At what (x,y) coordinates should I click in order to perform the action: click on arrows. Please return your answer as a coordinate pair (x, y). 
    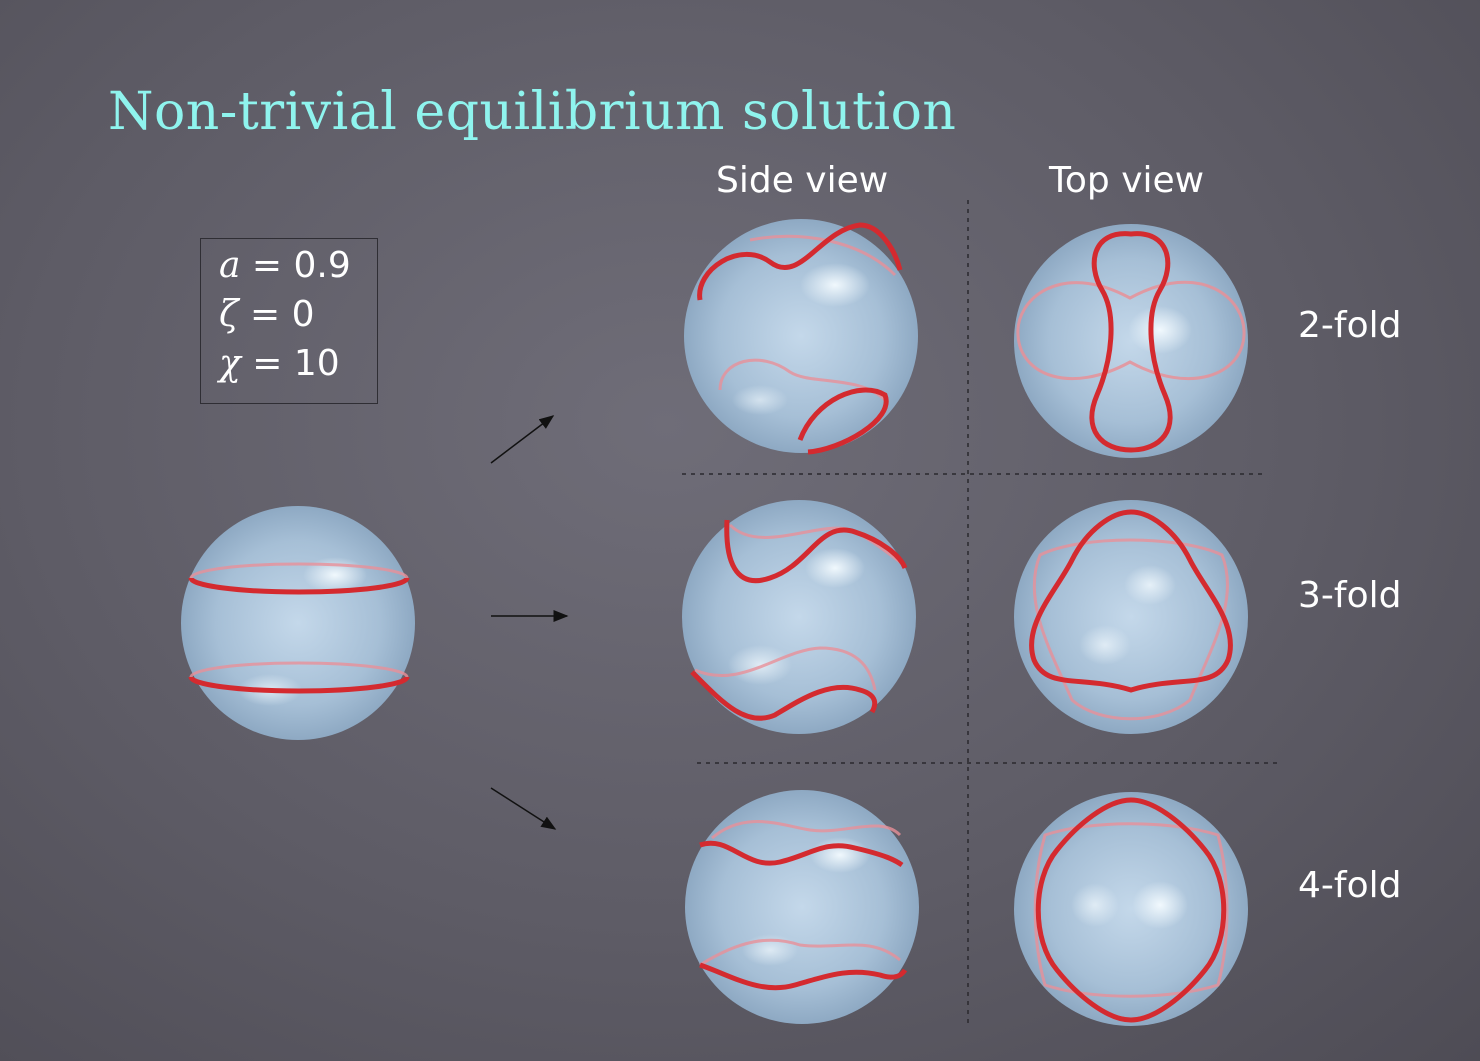
    Looking at the image, I should click on (529, 622).